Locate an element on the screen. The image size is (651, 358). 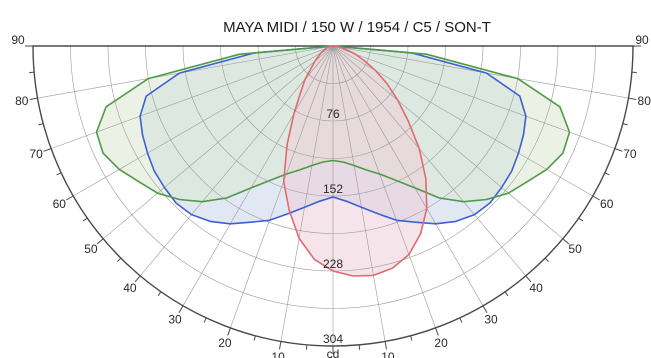
radial-label: 304 is located at coordinates (333, 339).